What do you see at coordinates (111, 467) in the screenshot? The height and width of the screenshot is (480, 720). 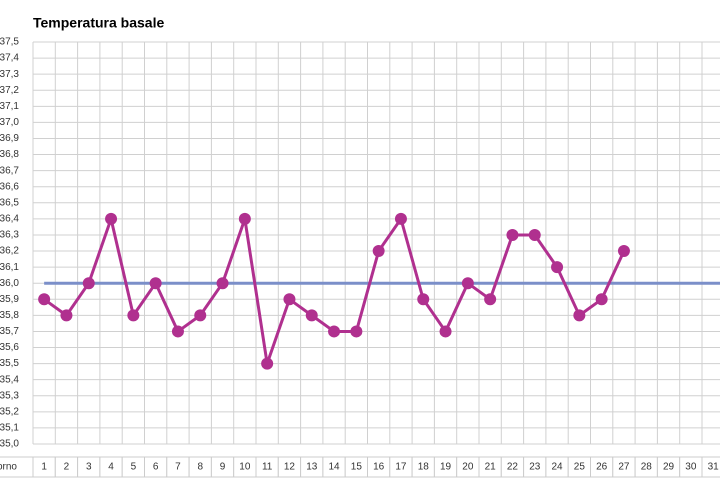 I see `x-tick-label: 4` at bounding box center [111, 467].